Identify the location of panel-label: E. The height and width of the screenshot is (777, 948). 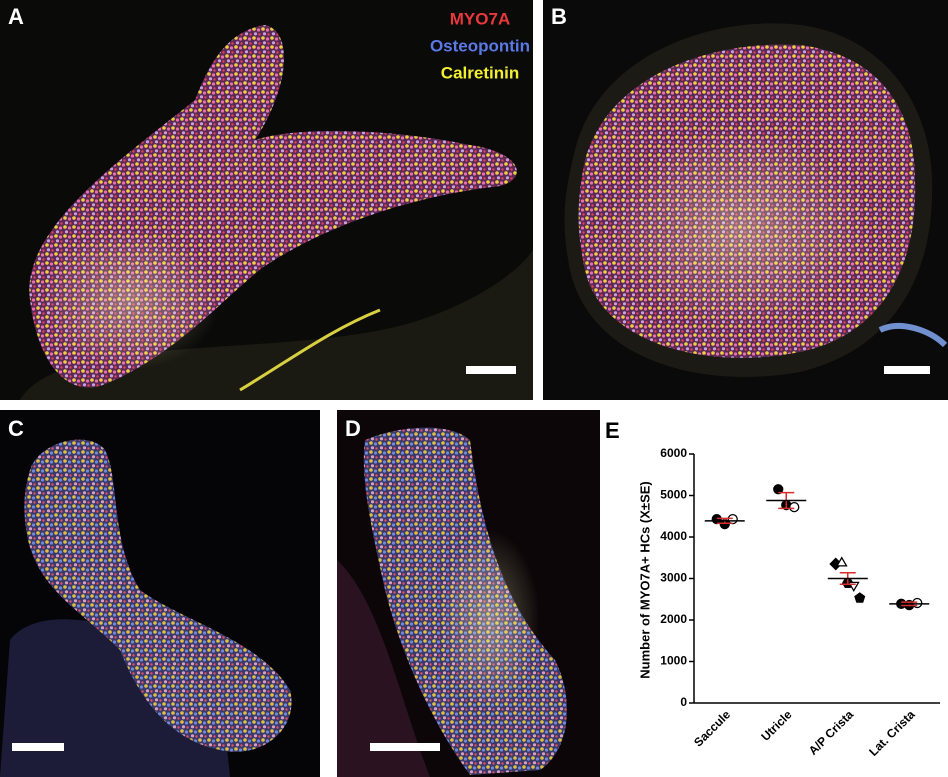
(612, 430).